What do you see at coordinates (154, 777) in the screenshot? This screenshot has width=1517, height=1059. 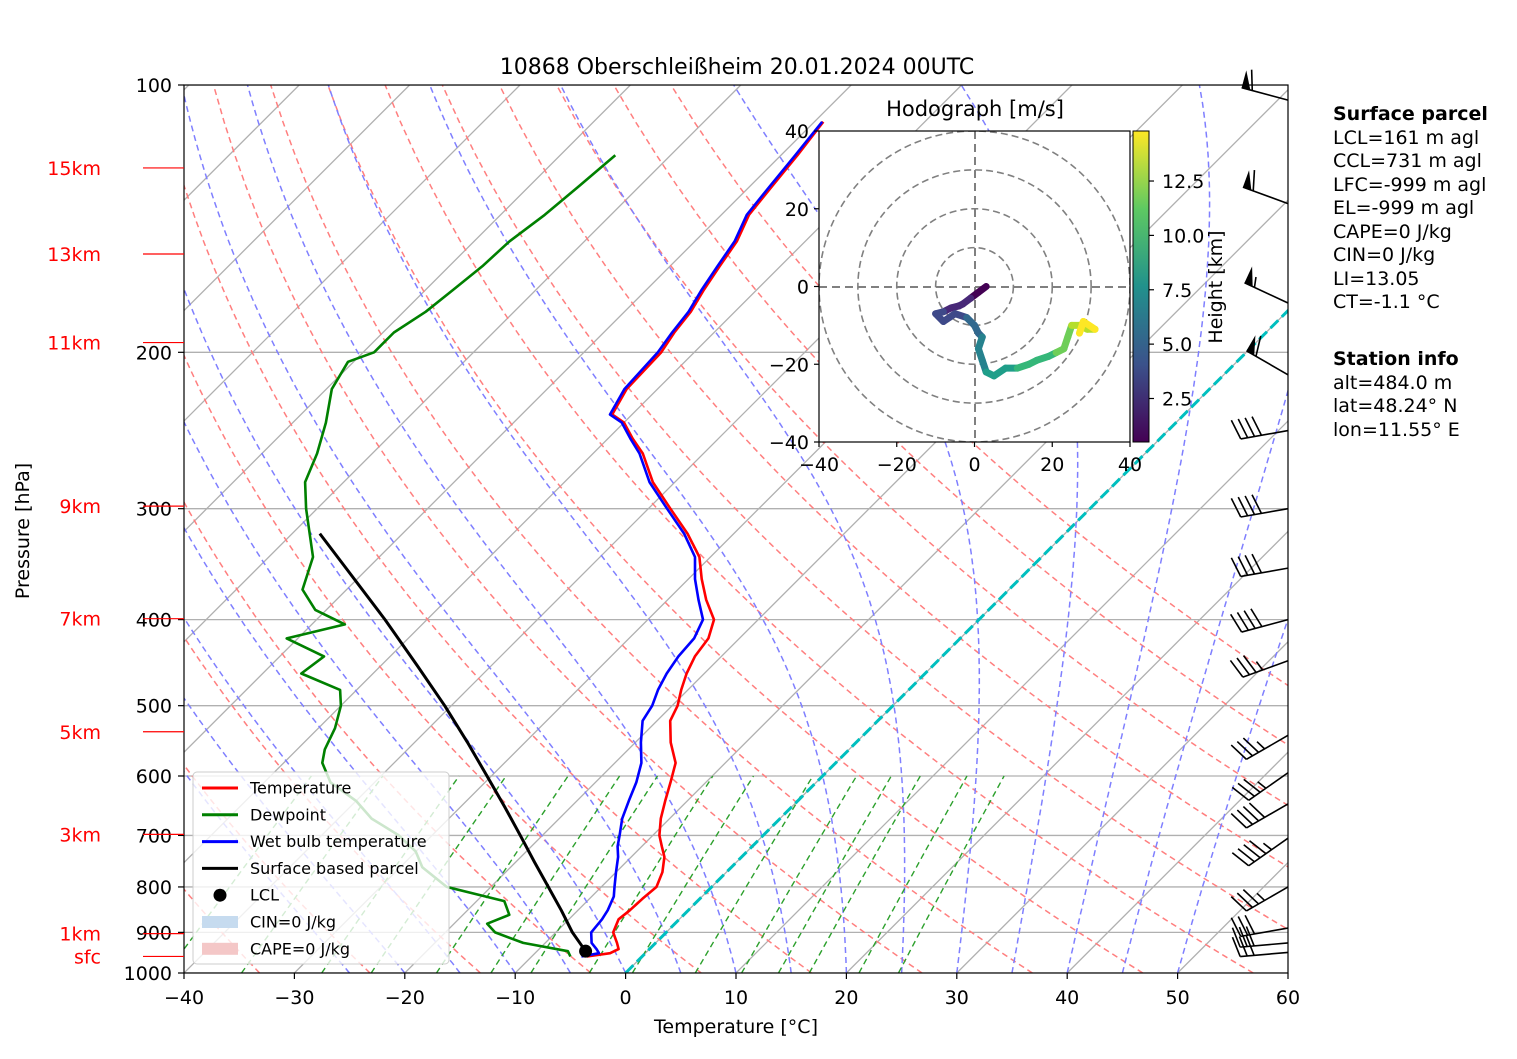 I see `y-tick-label: 600` at bounding box center [154, 777].